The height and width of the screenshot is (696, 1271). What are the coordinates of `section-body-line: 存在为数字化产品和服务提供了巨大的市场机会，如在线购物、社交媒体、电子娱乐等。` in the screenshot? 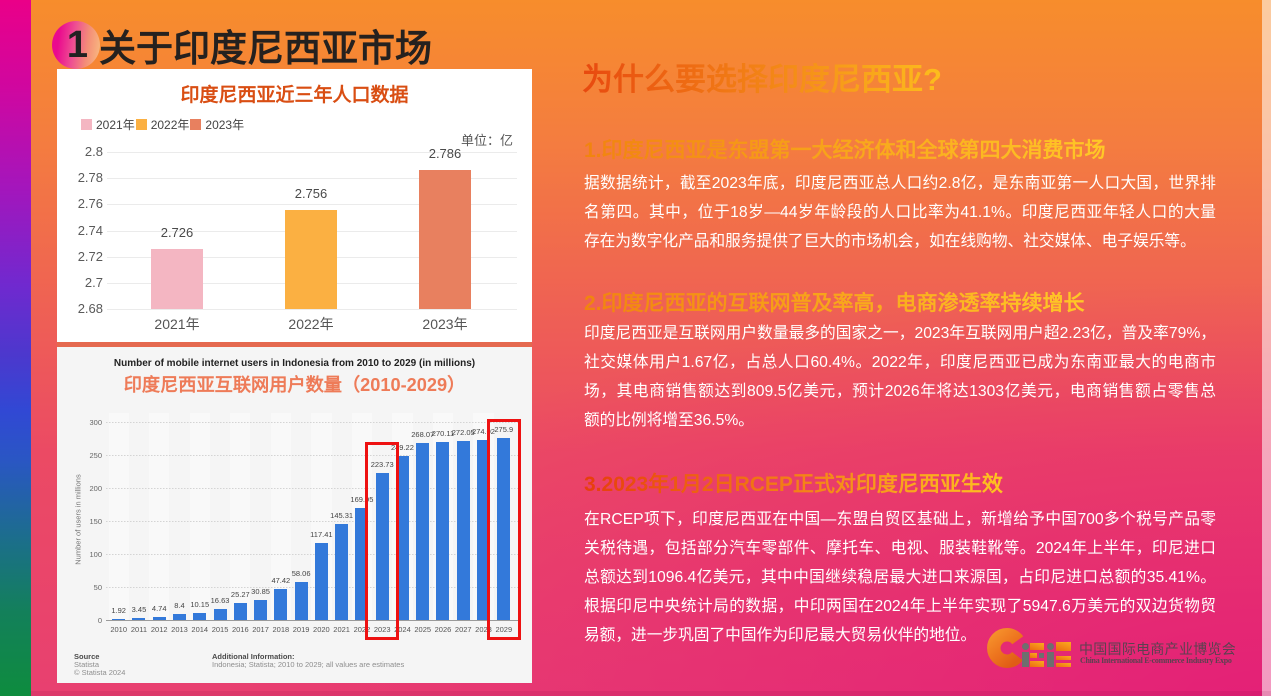 It's located at (890, 241).